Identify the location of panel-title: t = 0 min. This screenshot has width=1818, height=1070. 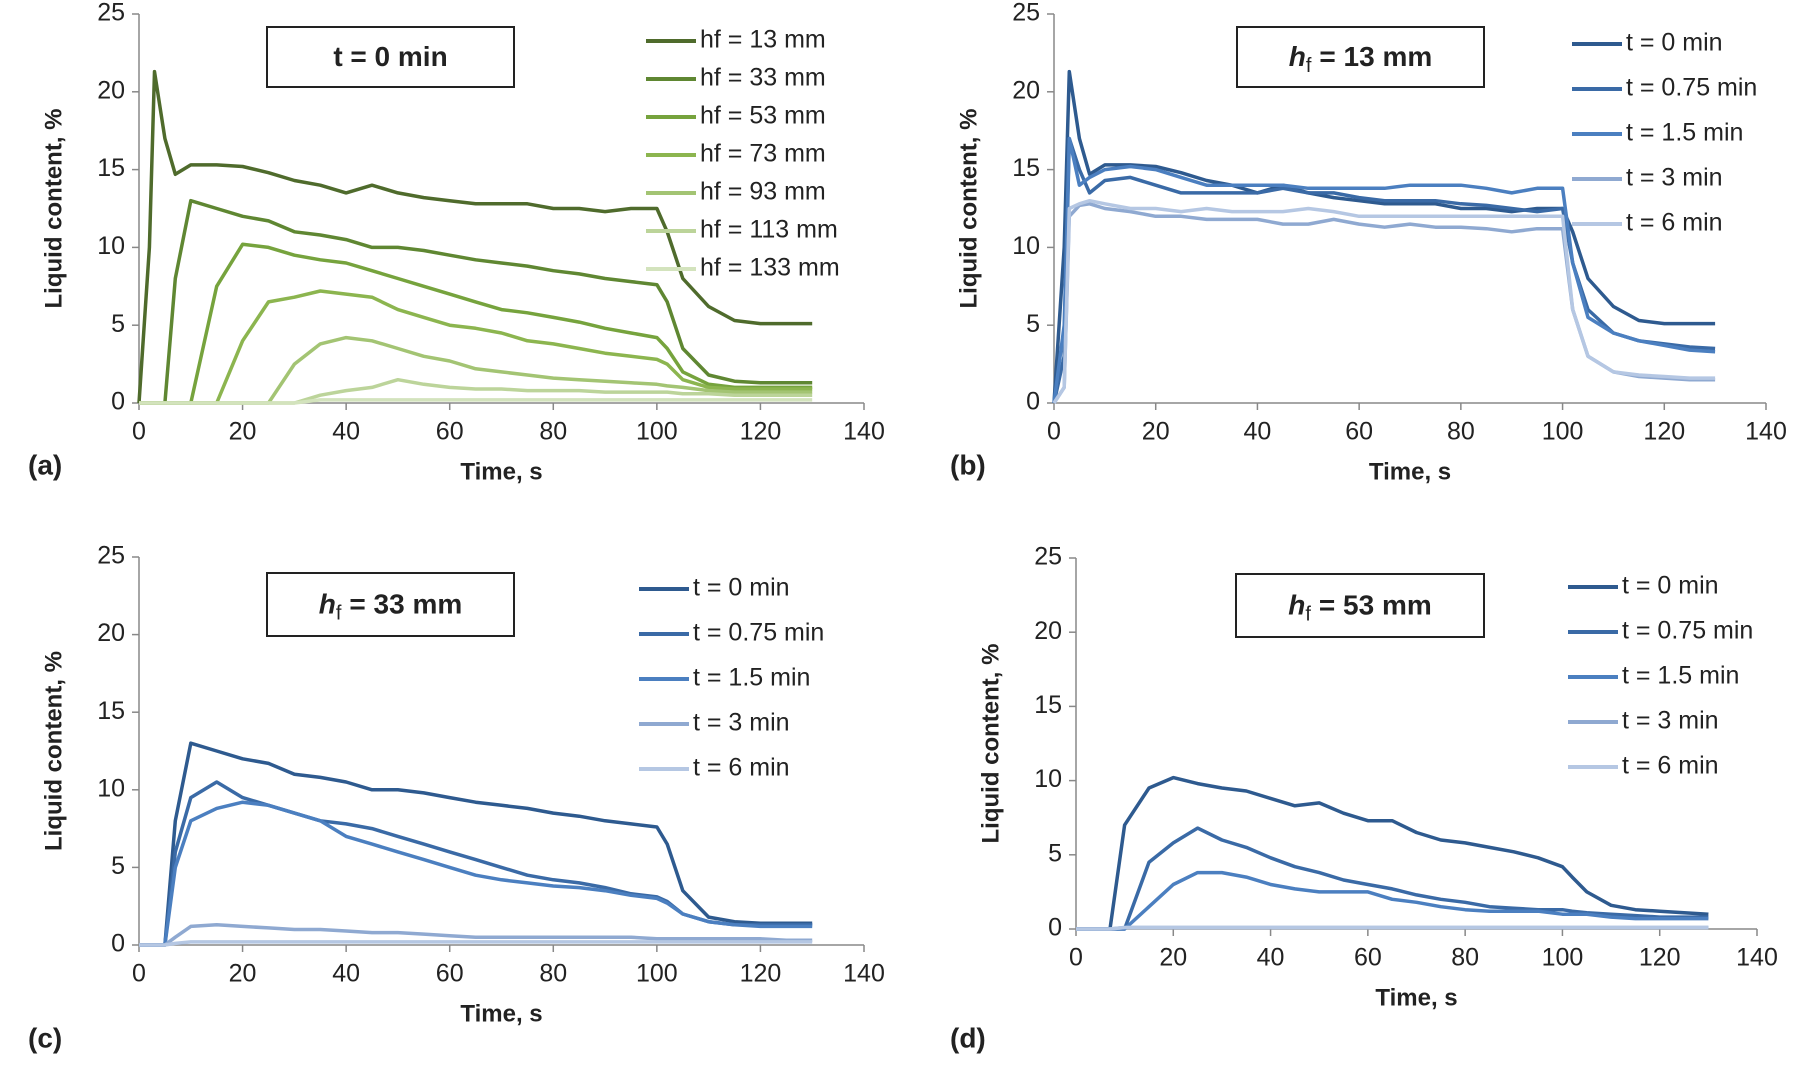
(390, 56).